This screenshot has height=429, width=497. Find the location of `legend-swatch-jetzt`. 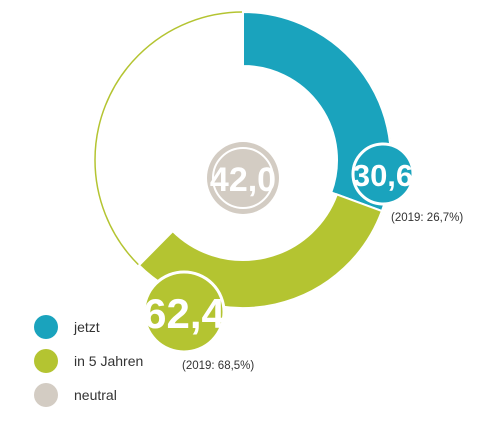

legend-swatch-jetzt is located at coordinates (46, 327).